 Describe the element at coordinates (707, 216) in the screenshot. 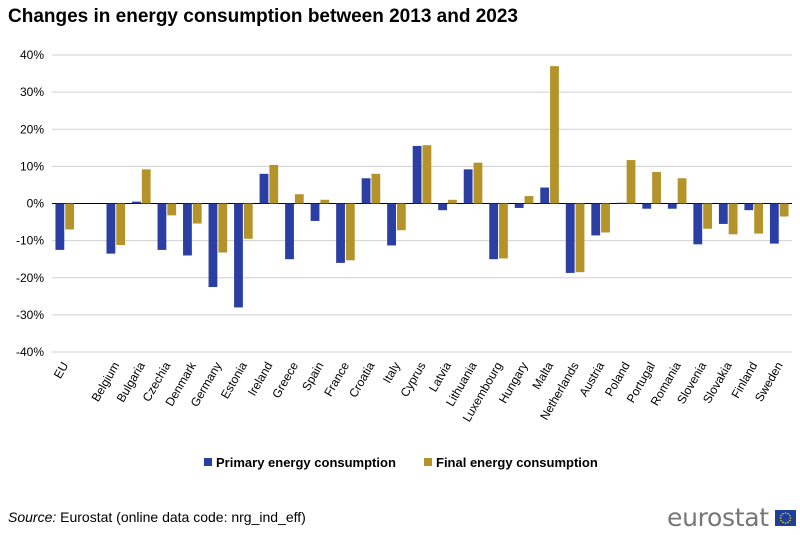

I see `bar-final-slovenia` at that location.